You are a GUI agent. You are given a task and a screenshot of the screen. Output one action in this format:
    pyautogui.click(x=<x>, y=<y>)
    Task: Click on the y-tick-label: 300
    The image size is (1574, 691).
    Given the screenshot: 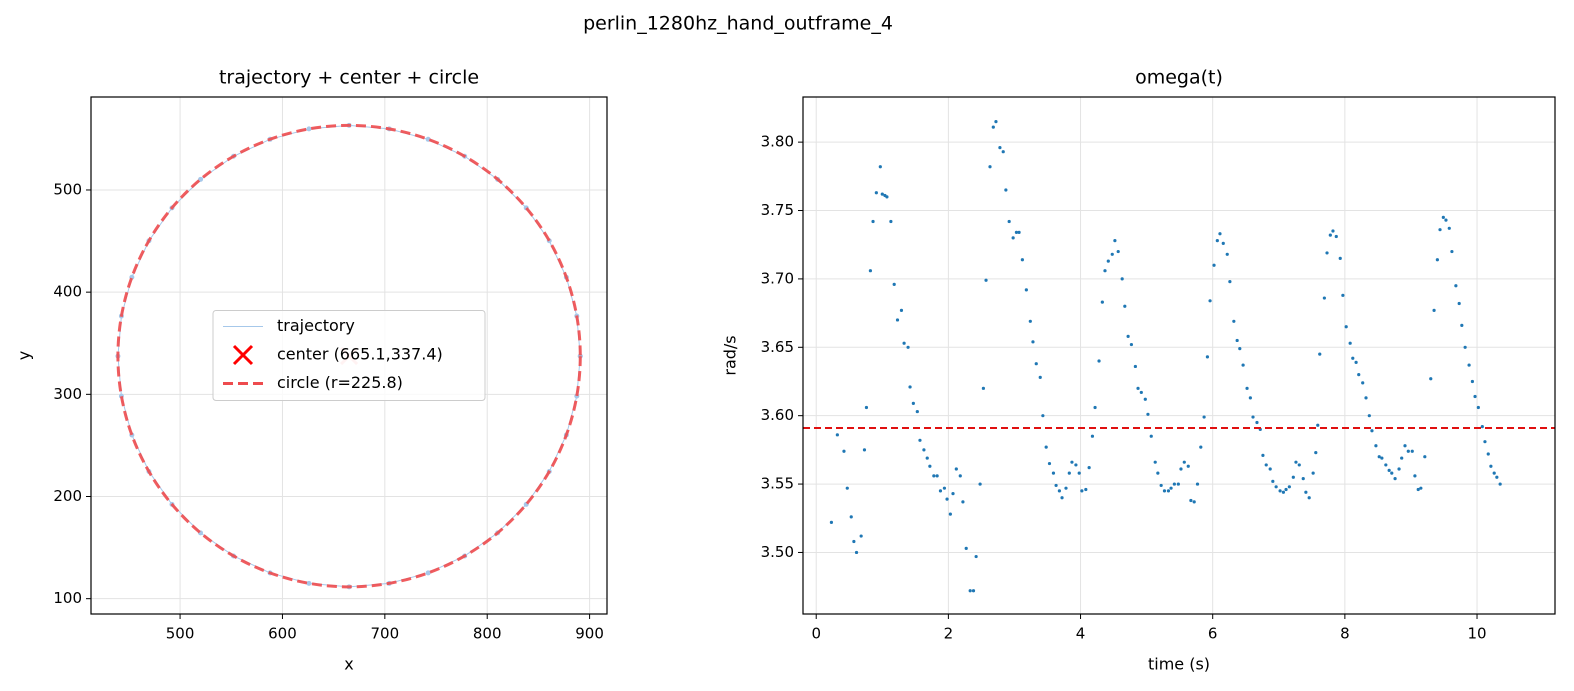 What is the action you would take?
    pyautogui.click(x=67, y=394)
    